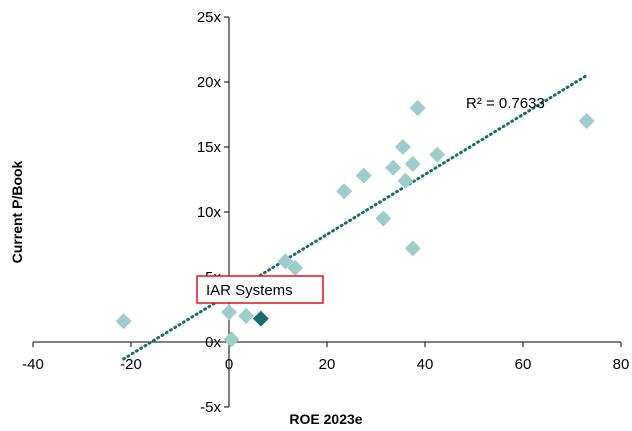 The image size is (632, 431). What do you see at coordinates (209, 82) in the screenshot?
I see `y-tick-label: 20x` at bounding box center [209, 82].